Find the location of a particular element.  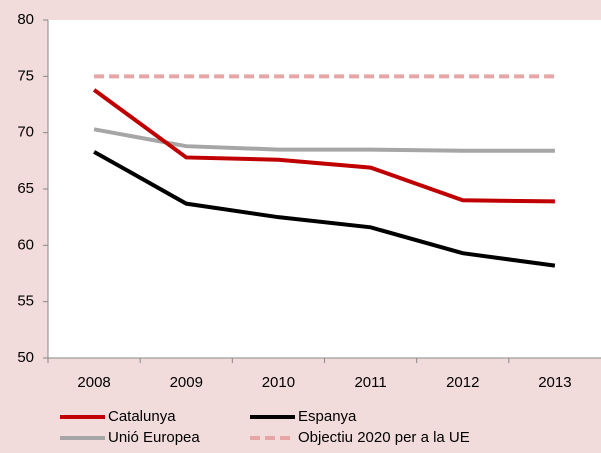

legend-label: Espanya is located at coordinates (327, 416).